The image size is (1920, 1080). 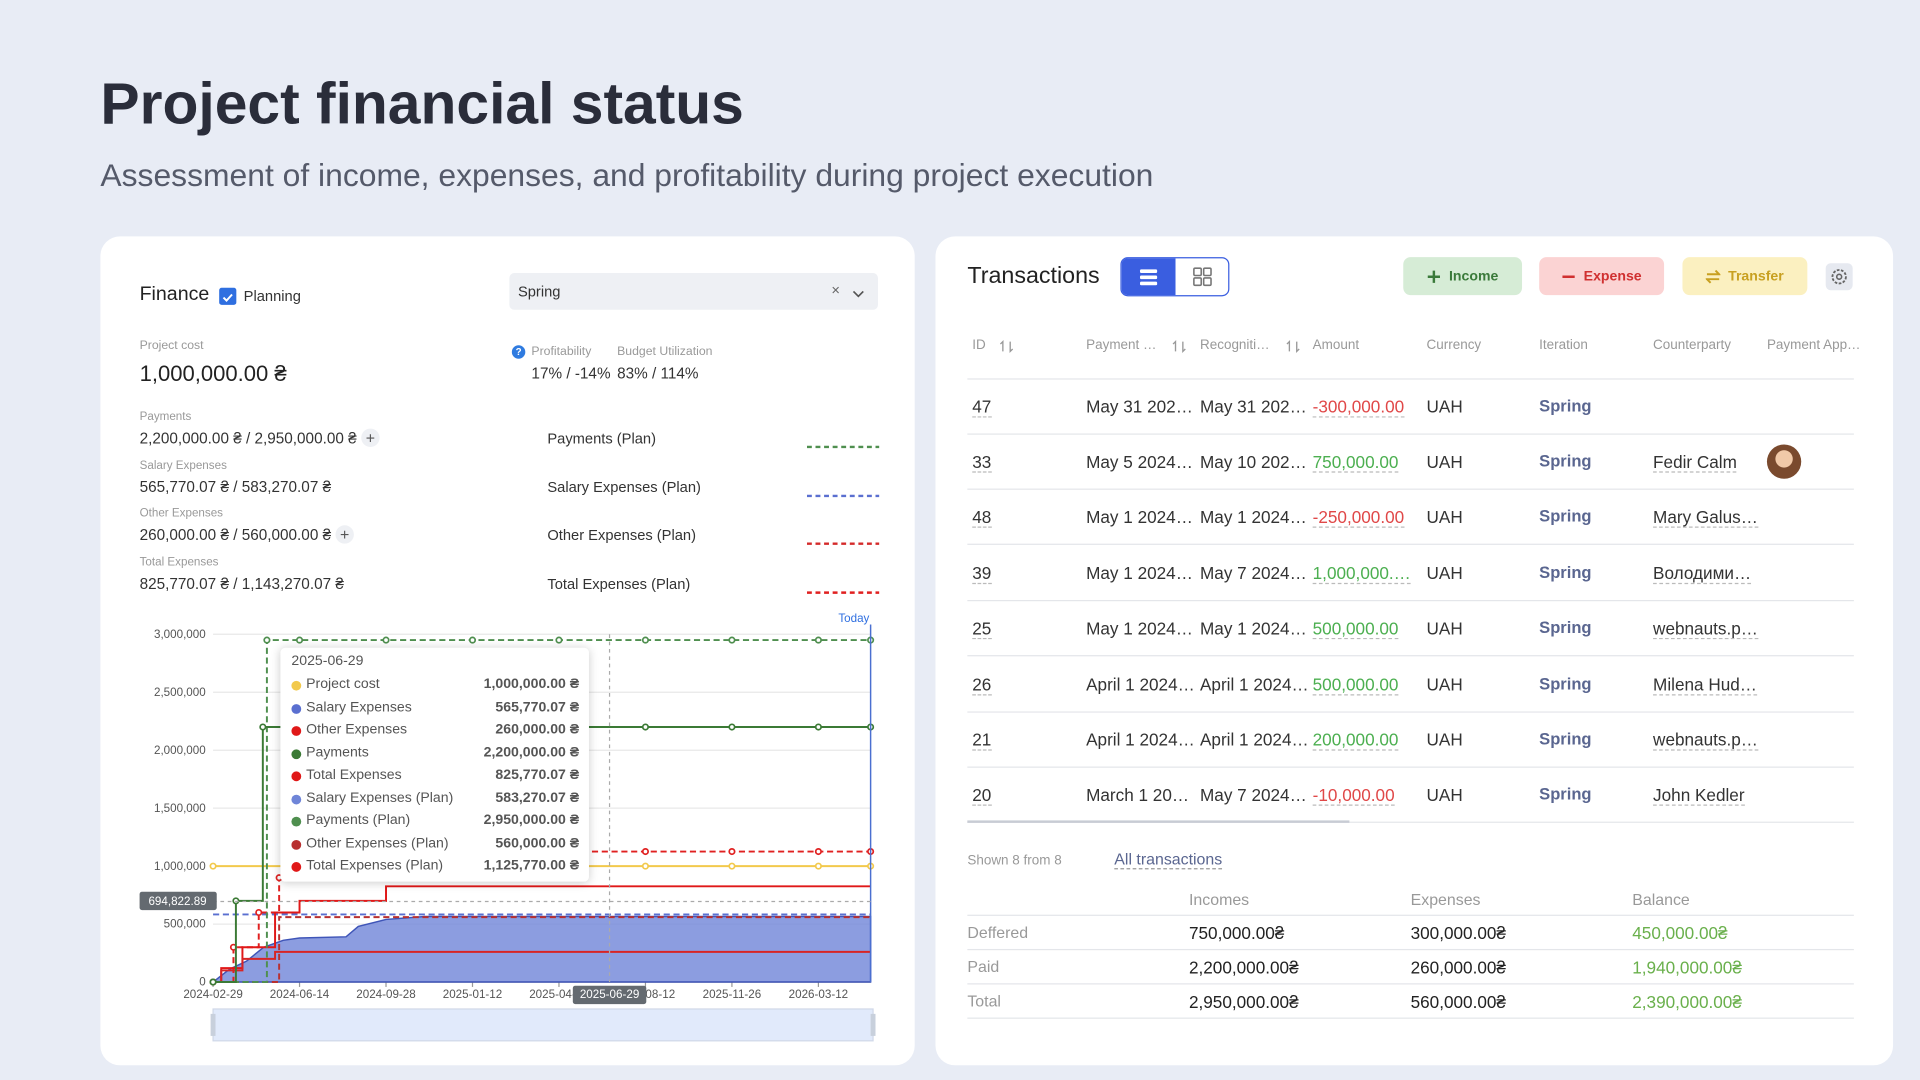 What do you see at coordinates (235, 535) in the screenshot?
I see `metric-value: 260,000.00 ₴ / 560,000.00 ₴` at bounding box center [235, 535].